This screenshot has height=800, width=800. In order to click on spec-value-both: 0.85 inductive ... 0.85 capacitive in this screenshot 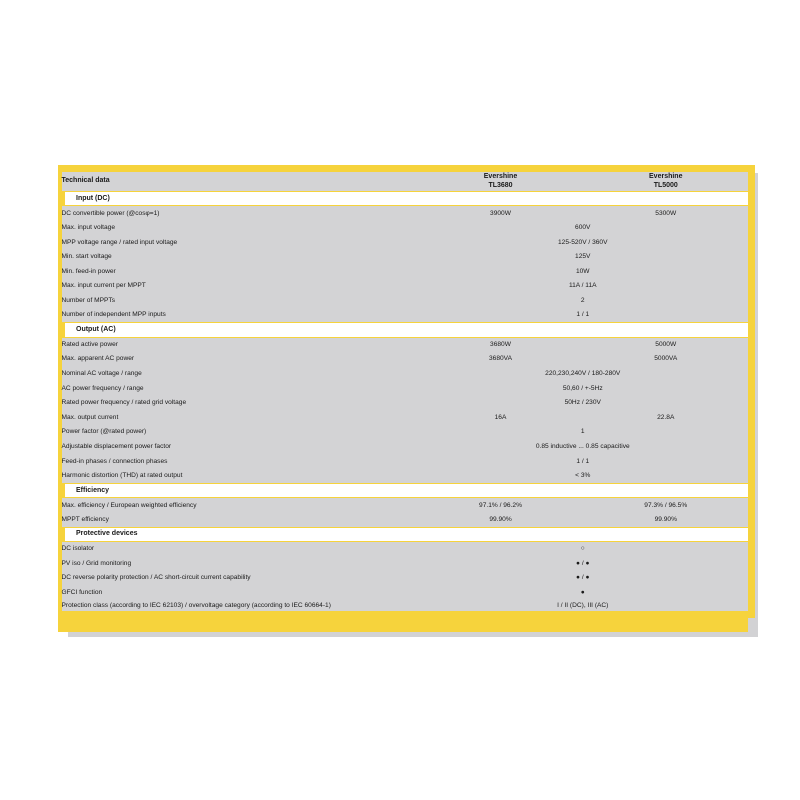, I will do `click(586, 447)`.